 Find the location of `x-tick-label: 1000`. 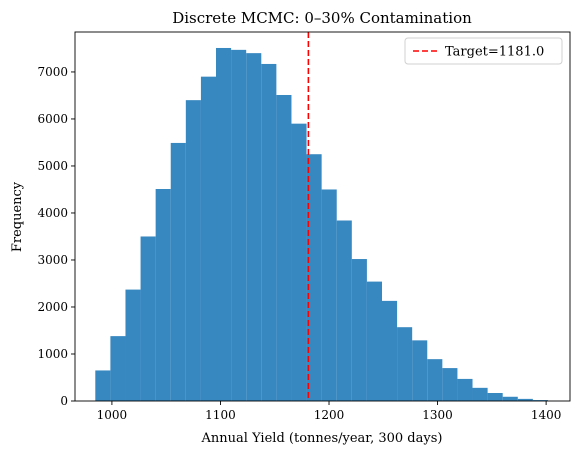

x-tick-label: 1000 is located at coordinates (112, 415).